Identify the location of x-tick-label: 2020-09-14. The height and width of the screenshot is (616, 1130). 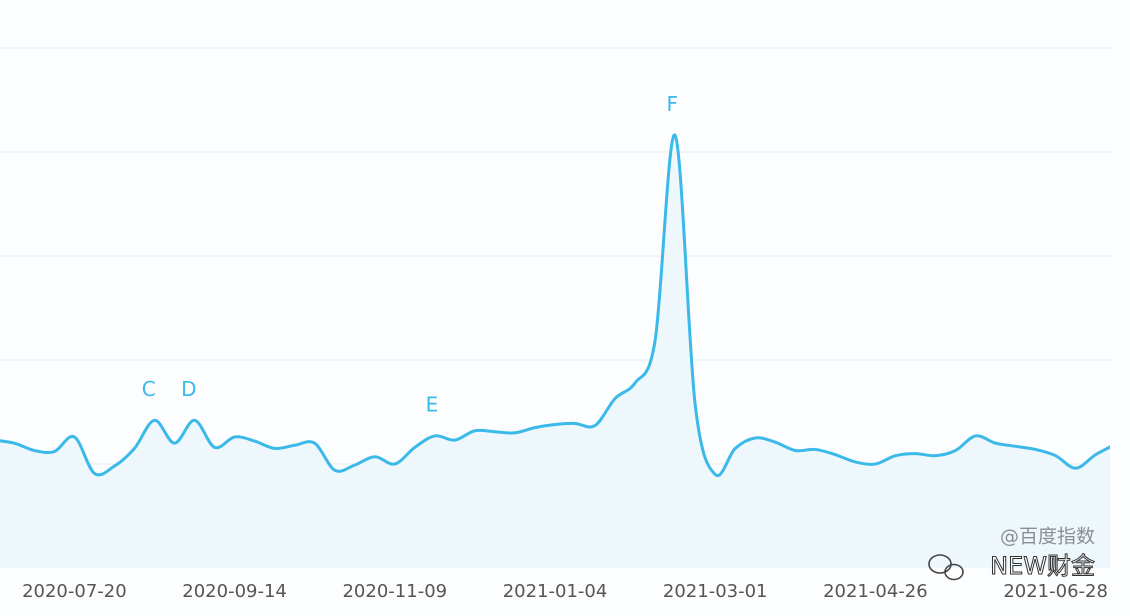
(234, 591).